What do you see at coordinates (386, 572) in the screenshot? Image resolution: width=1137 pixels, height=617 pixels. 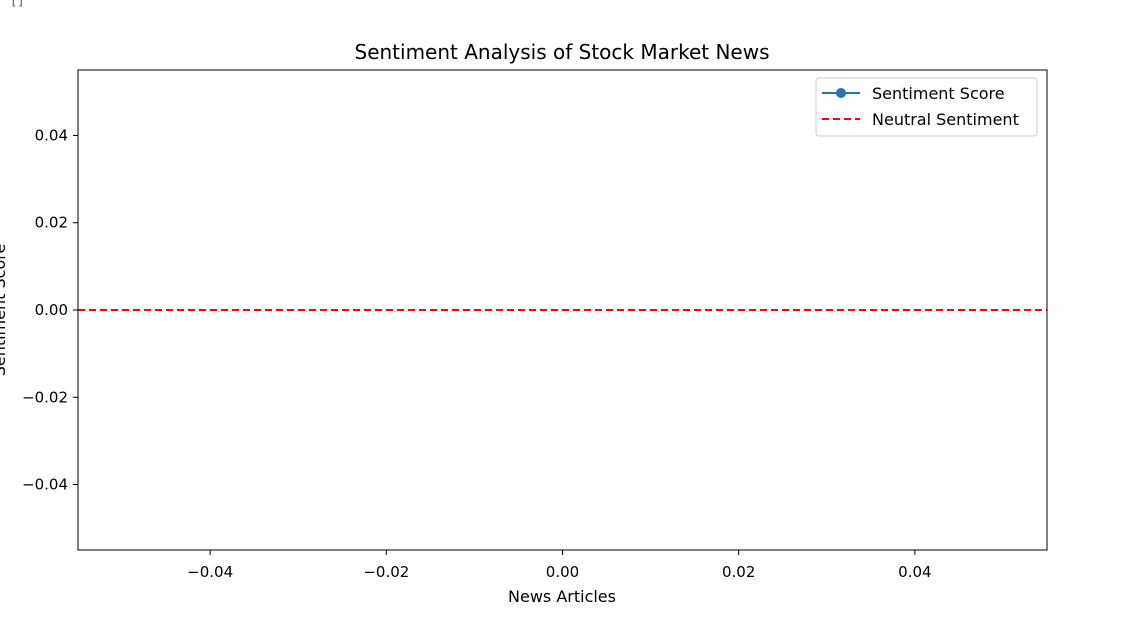 I see `x-tick-label: −0.02` at bounding box center [386, 572].